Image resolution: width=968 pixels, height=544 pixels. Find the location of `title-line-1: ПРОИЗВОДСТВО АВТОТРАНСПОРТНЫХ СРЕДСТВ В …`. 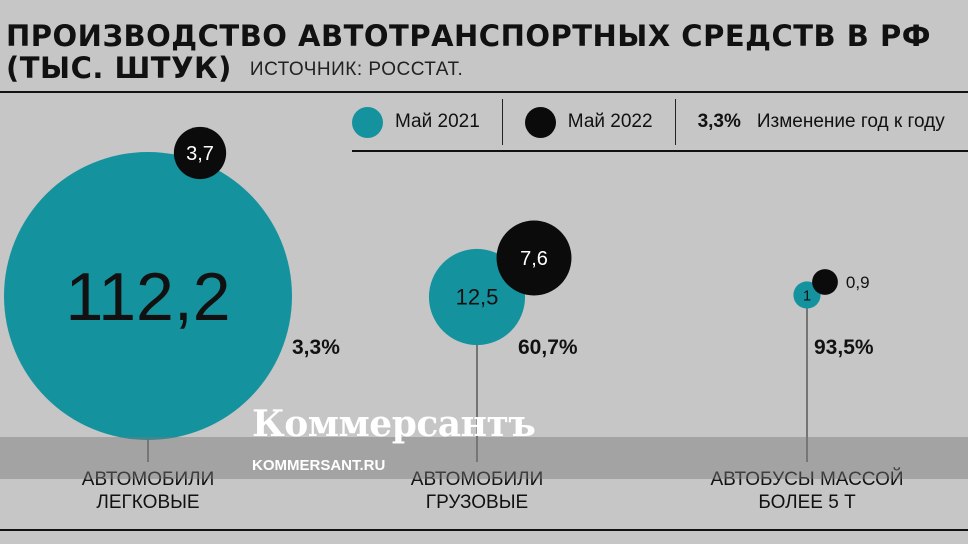

title-line-1: ПРОИЗВОДСТВО АВТОТРАНСПОРТНЫХ СРЕДСТВ В … is located at coordinates (468, 36).